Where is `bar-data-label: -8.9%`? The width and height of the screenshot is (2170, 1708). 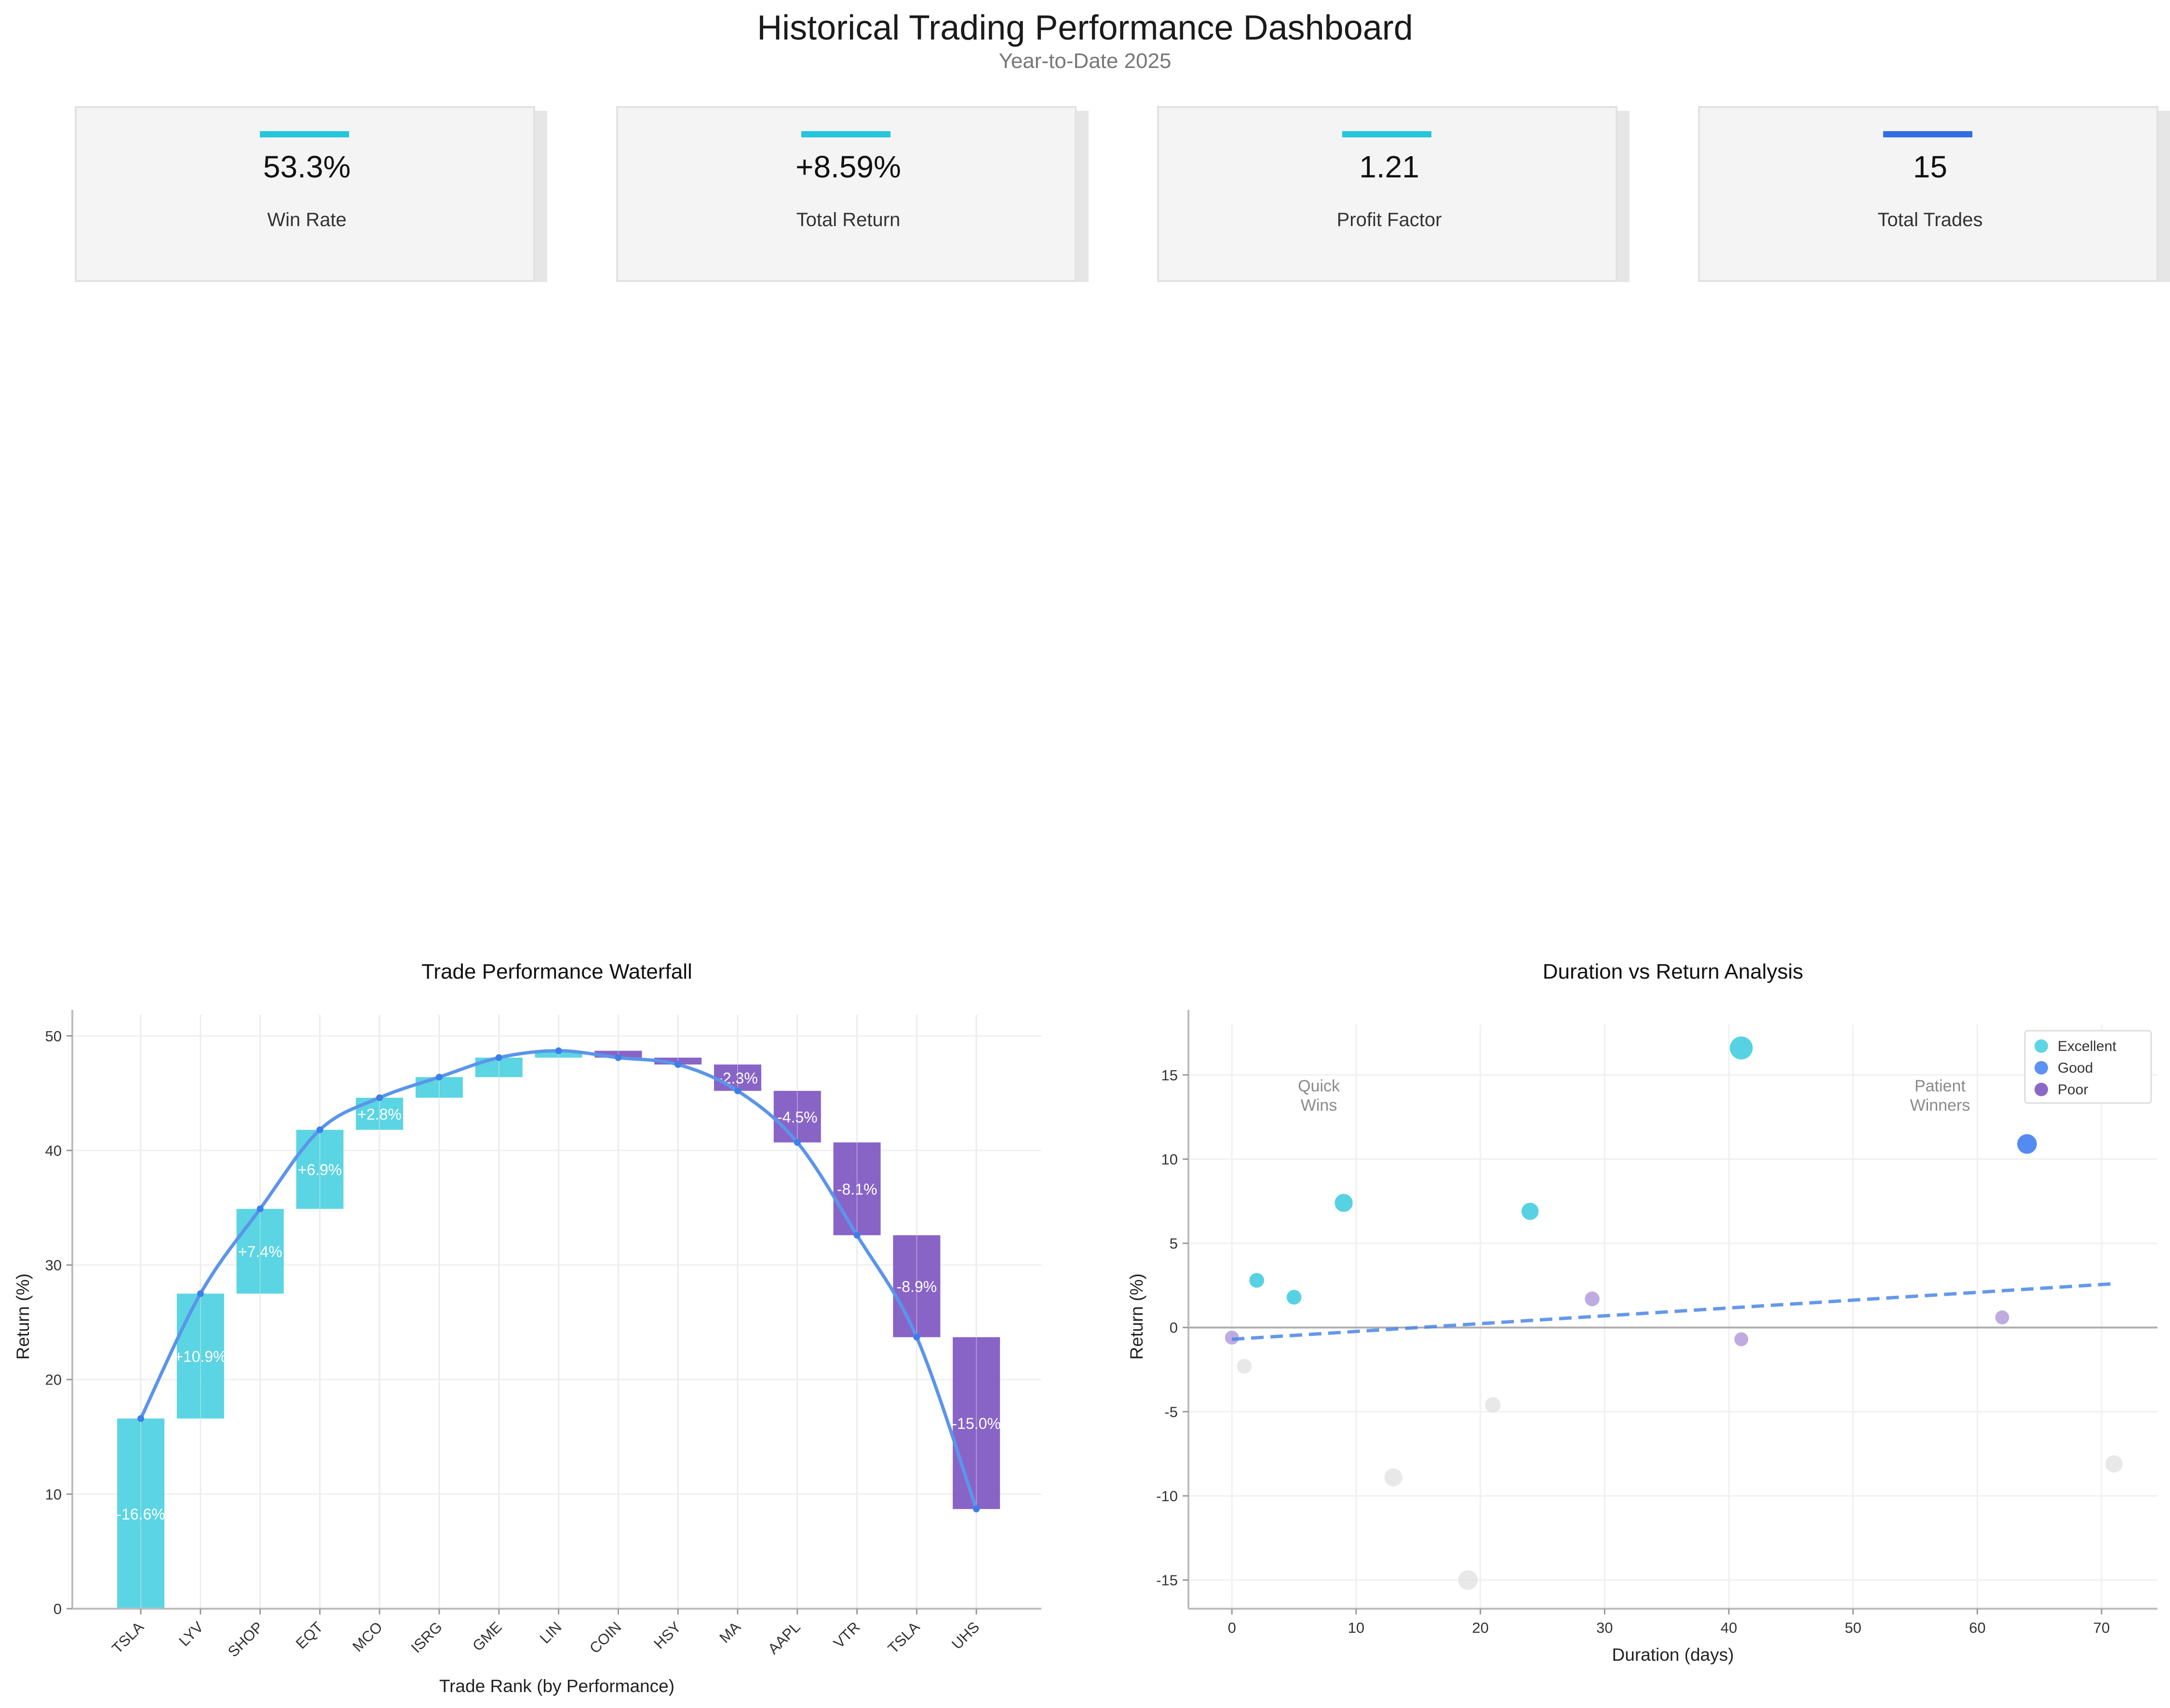 bar-data-label: -8.9% is located at coordinates (917, 1286).